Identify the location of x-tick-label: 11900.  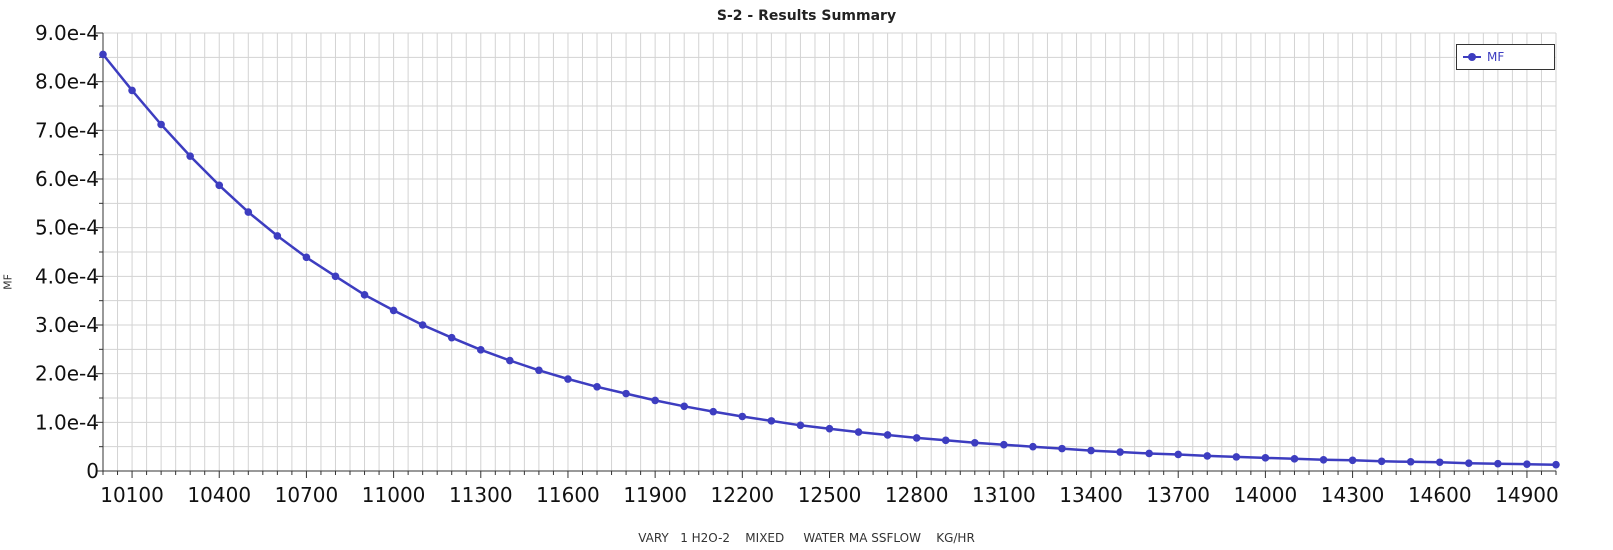
(655, 495).